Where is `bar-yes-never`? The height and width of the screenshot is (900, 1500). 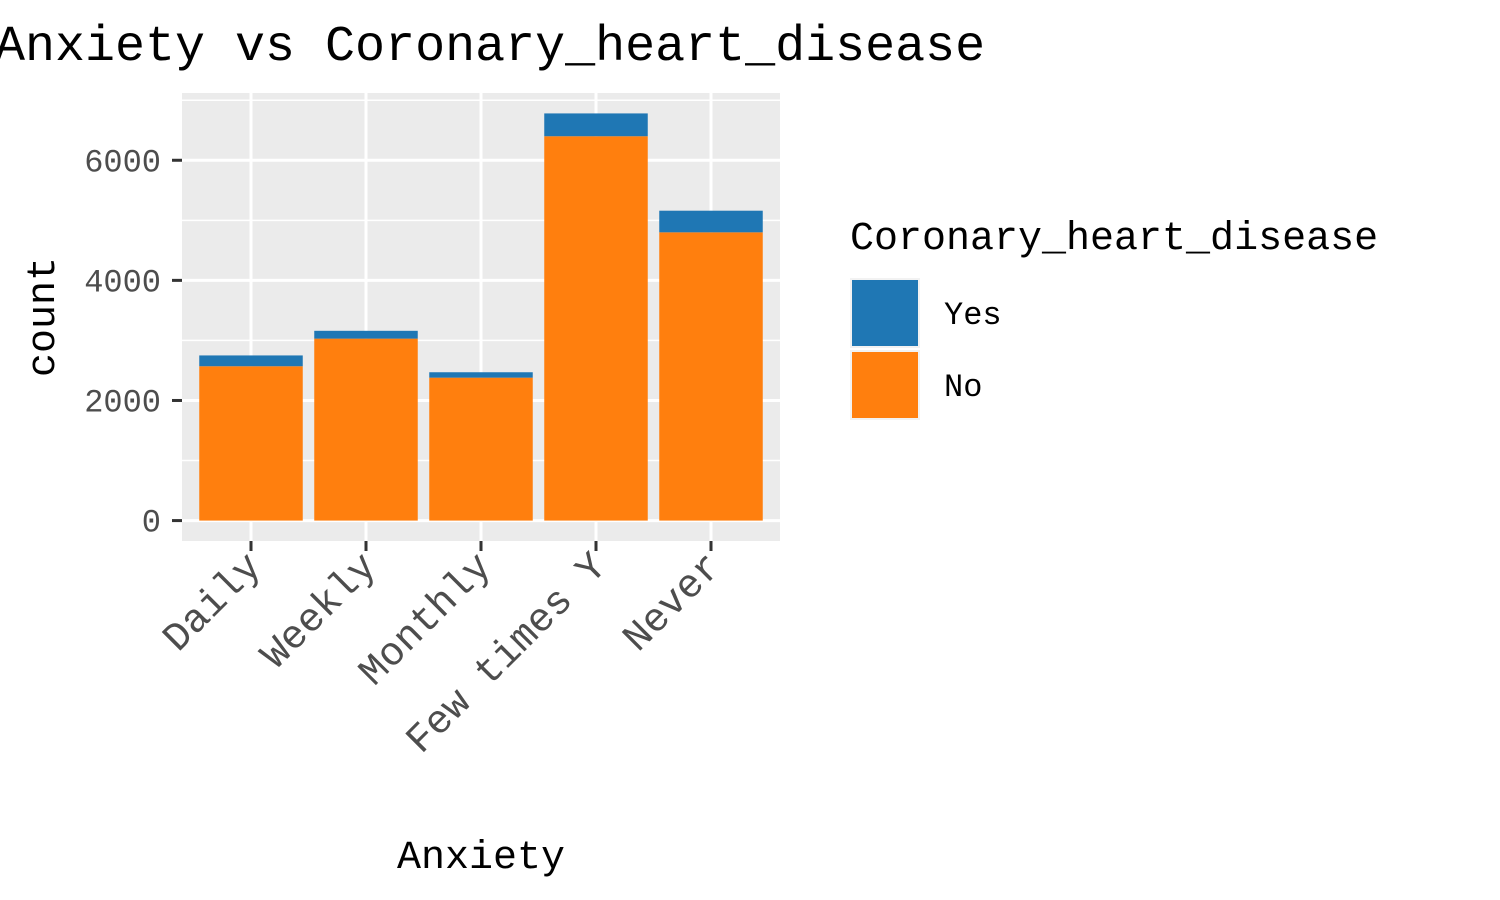 bar-yes-never is located at coordinates (711, 221).